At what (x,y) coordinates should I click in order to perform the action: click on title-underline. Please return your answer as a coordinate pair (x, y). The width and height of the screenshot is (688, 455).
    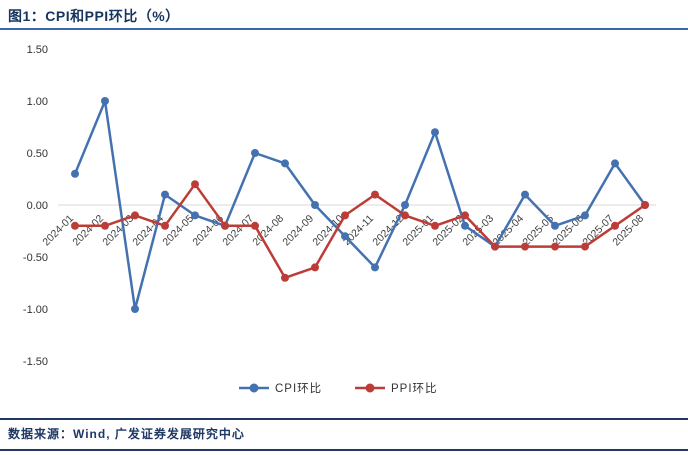
    Looking at the image, I should click on (344, 29).